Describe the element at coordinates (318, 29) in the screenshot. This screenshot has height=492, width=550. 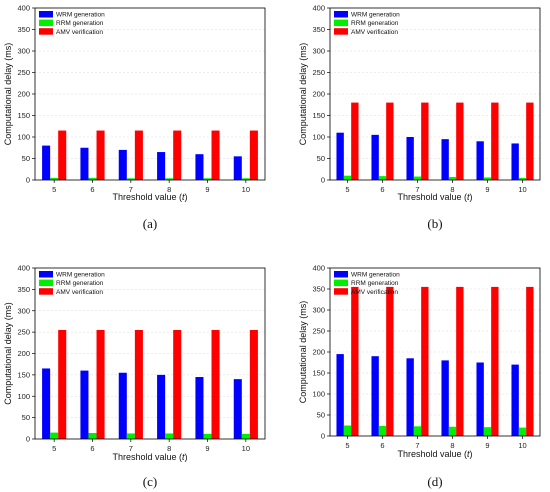
I see `y-tick-label: 350` at that location.